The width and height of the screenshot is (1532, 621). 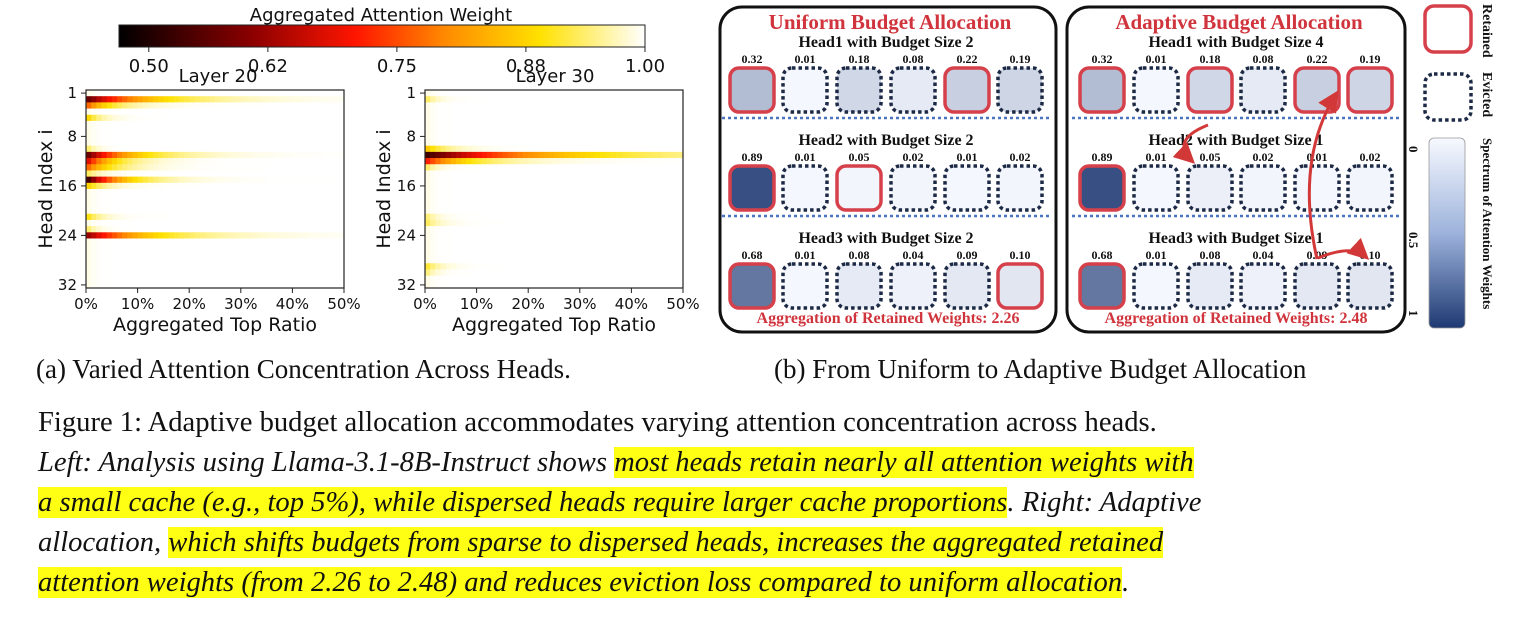 I want to click on y-tick-label: 8, so click(x=411, y=136).